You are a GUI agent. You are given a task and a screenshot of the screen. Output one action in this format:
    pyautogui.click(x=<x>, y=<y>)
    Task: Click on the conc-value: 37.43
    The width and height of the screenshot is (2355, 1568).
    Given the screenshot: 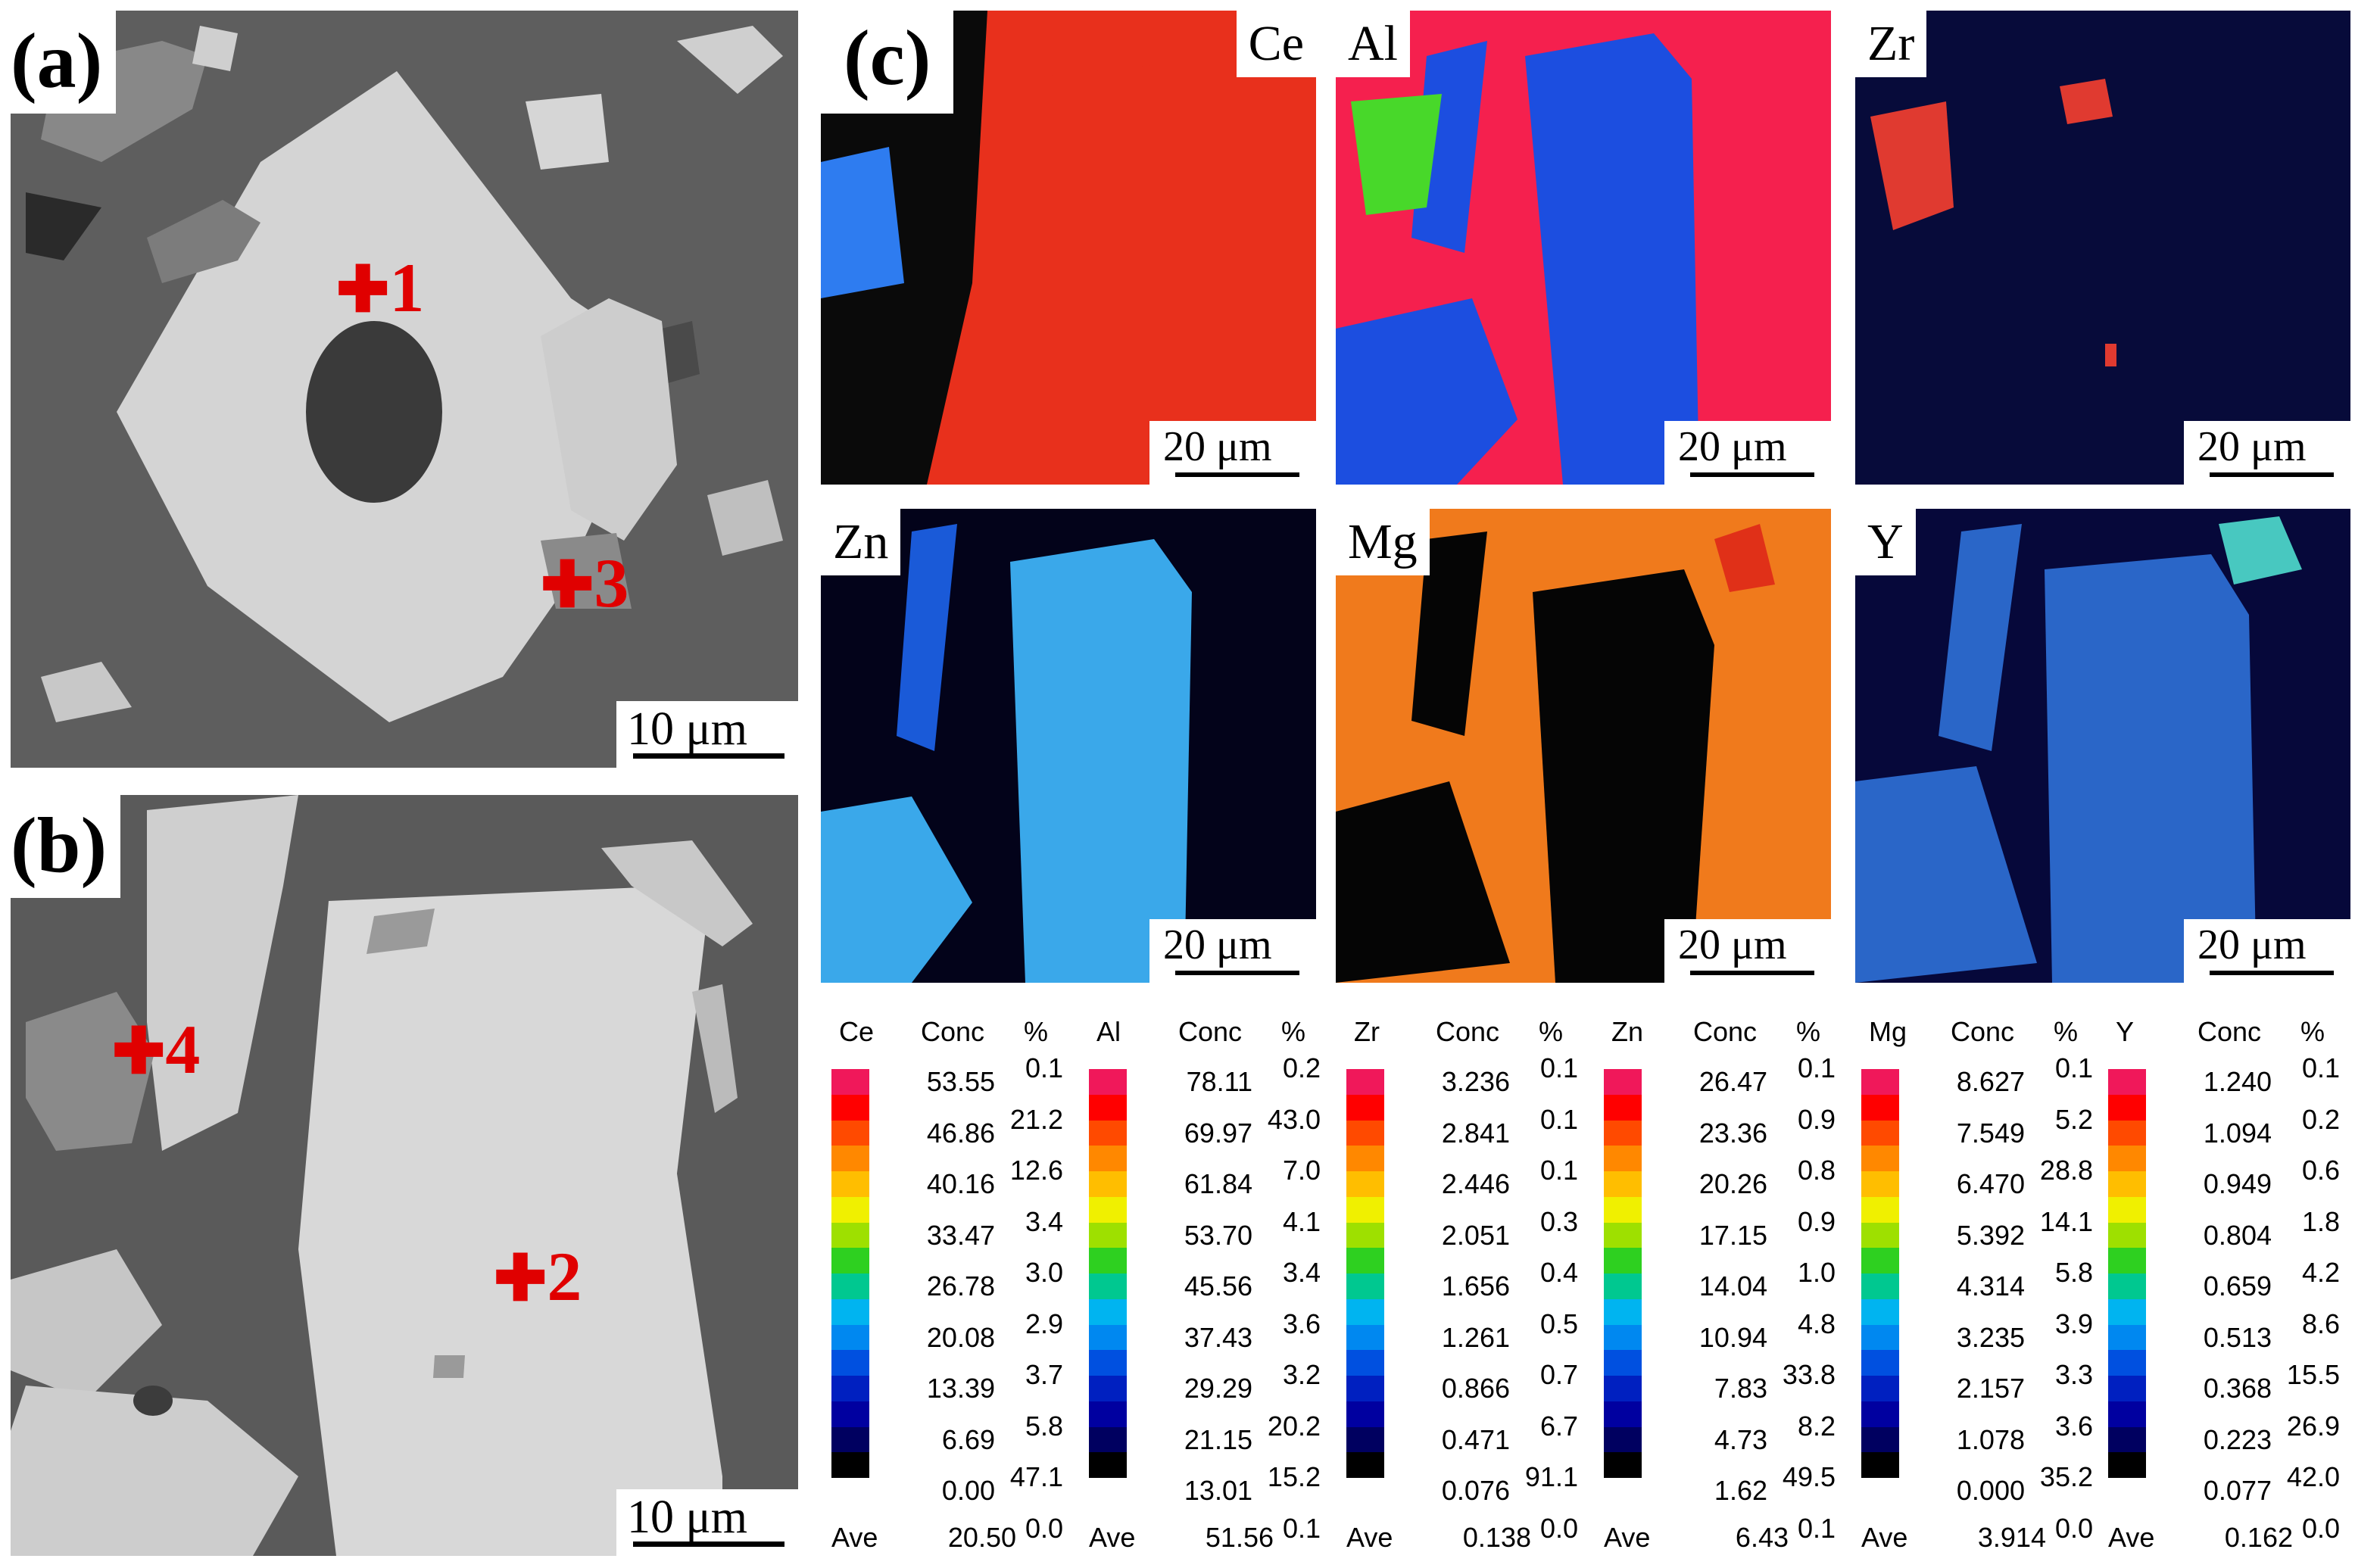 What is the action you would take?
    pyautogui.click(x=1218, y=1337)
    